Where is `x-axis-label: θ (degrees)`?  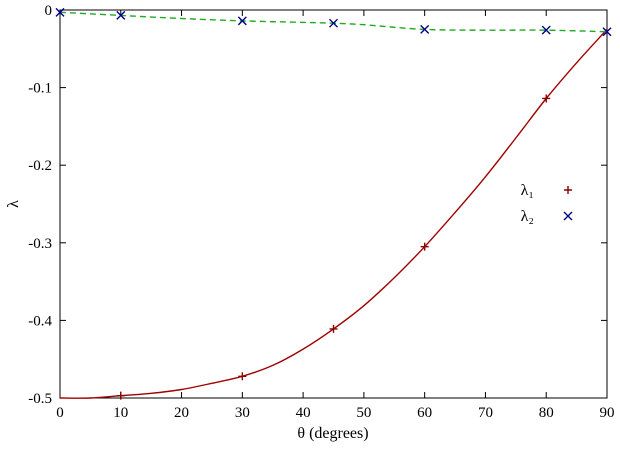 x-axis-label: θ (degrees) is located at coordinates (332, 433).